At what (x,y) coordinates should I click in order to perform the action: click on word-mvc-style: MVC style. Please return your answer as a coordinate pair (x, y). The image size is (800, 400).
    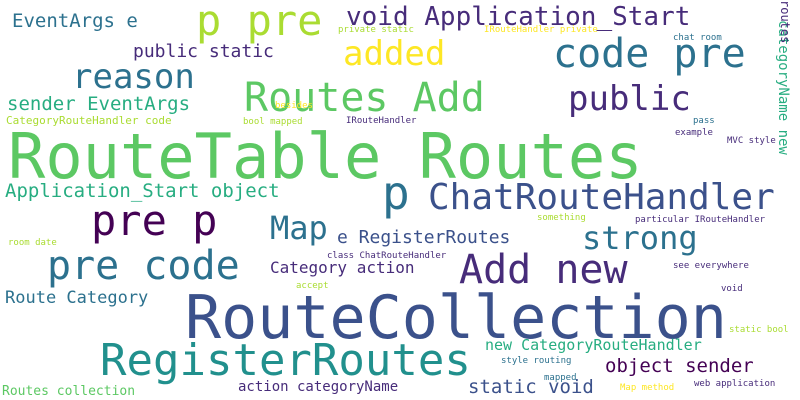
    Looking at the image, I should click on (751, 141).